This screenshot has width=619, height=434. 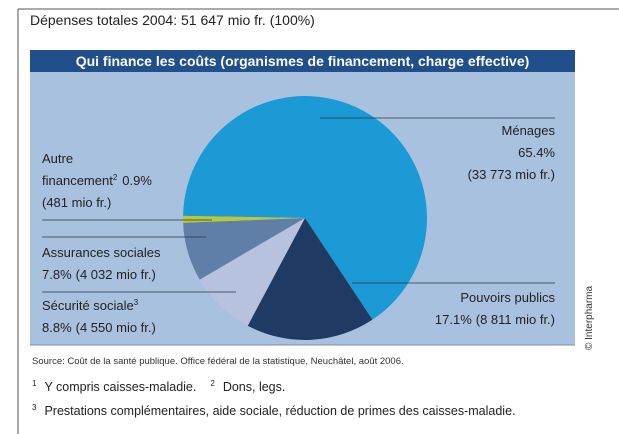 I want to click on value-label: 65.4%, so click(x=536, y=152).